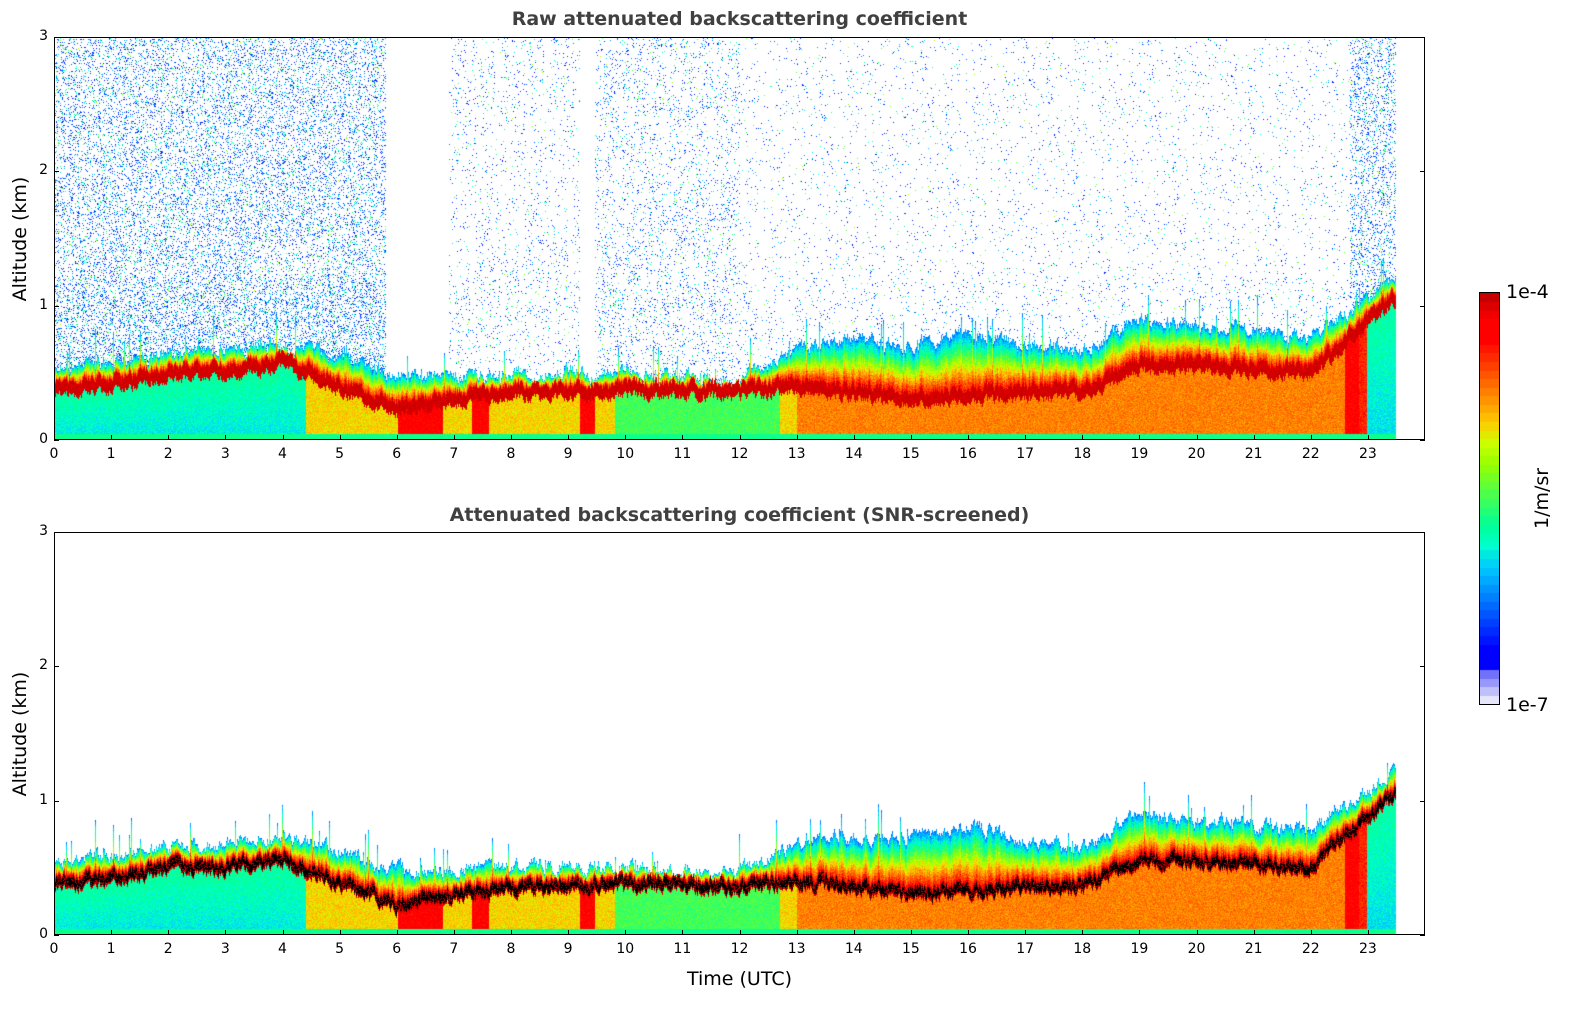  What do you see at coordinates (20, 239) in the screenshot?
I see `top-y-axis-label: Altitude (km)` at bounding box center [20, 239].